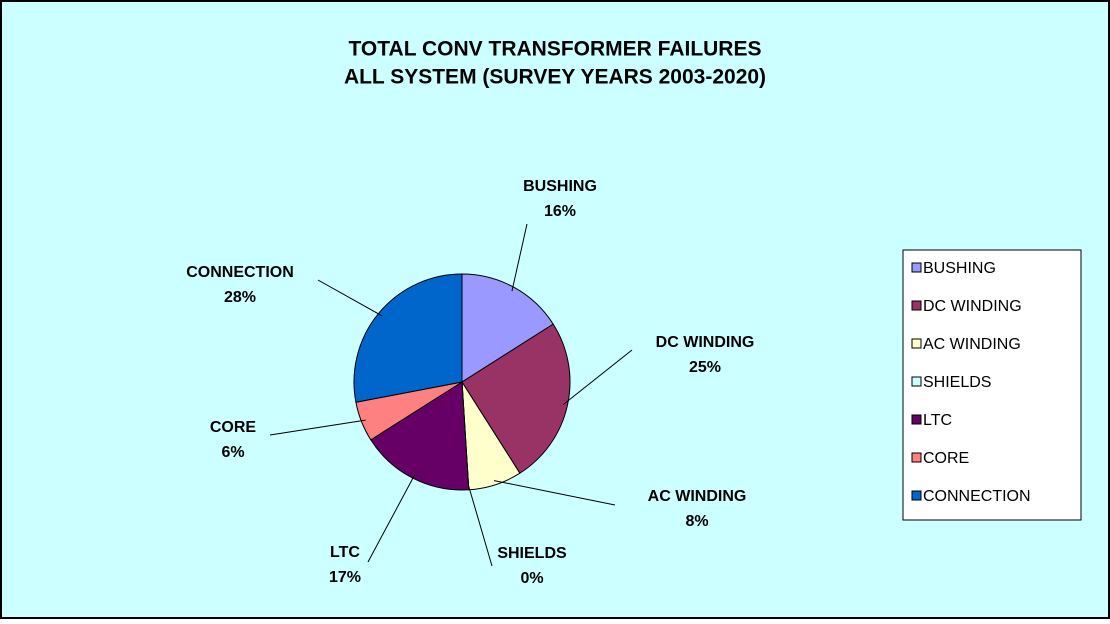  I want to click on legend-label: AC WINDING, so click(972, 344).